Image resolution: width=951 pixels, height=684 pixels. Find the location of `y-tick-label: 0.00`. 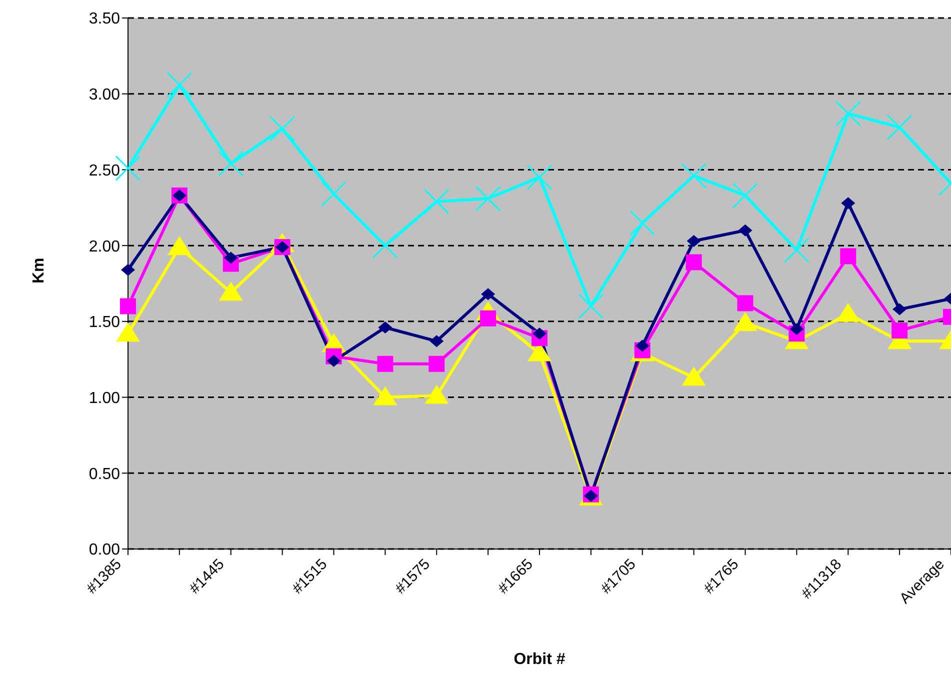

y-tick-label: 0.00 is located at coordinates (104, 550).